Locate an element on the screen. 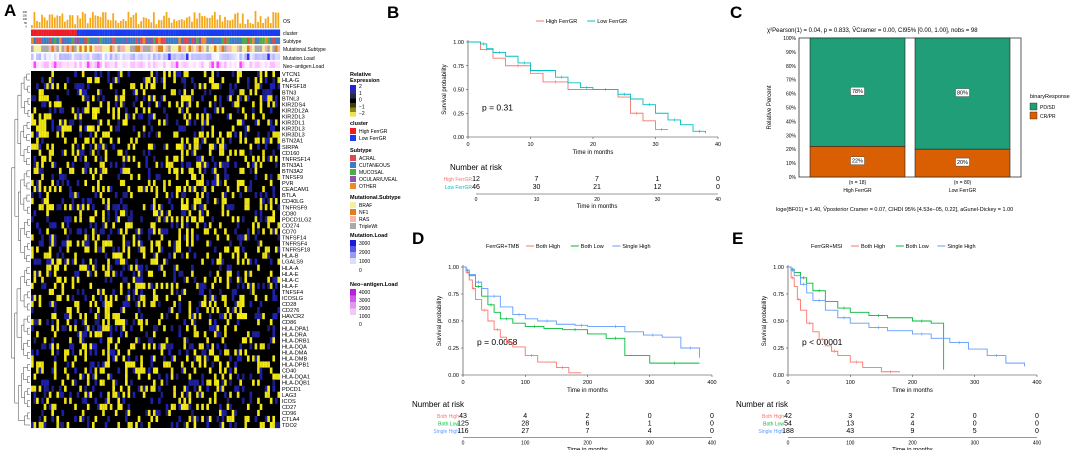 The image size is (1079, 450). risk-x-tick: 40 is located at coordinates (718, 200).